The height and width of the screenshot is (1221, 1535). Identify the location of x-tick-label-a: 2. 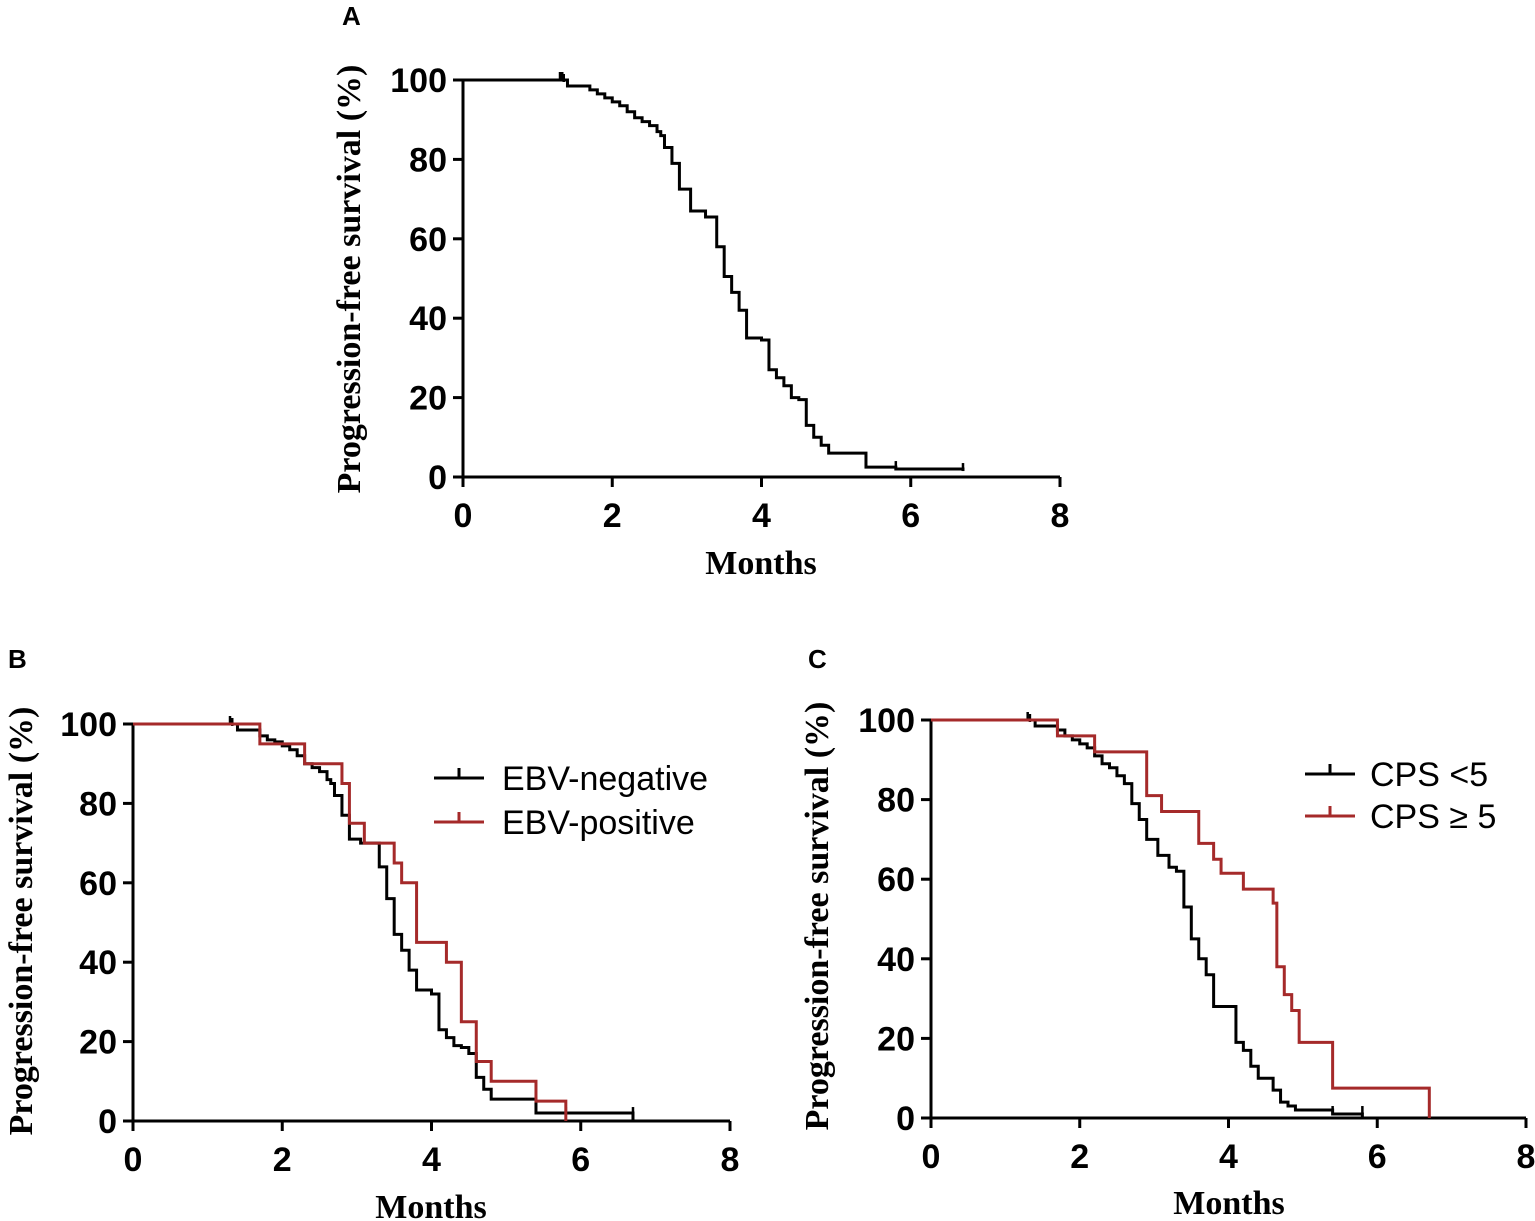
(612, 516).